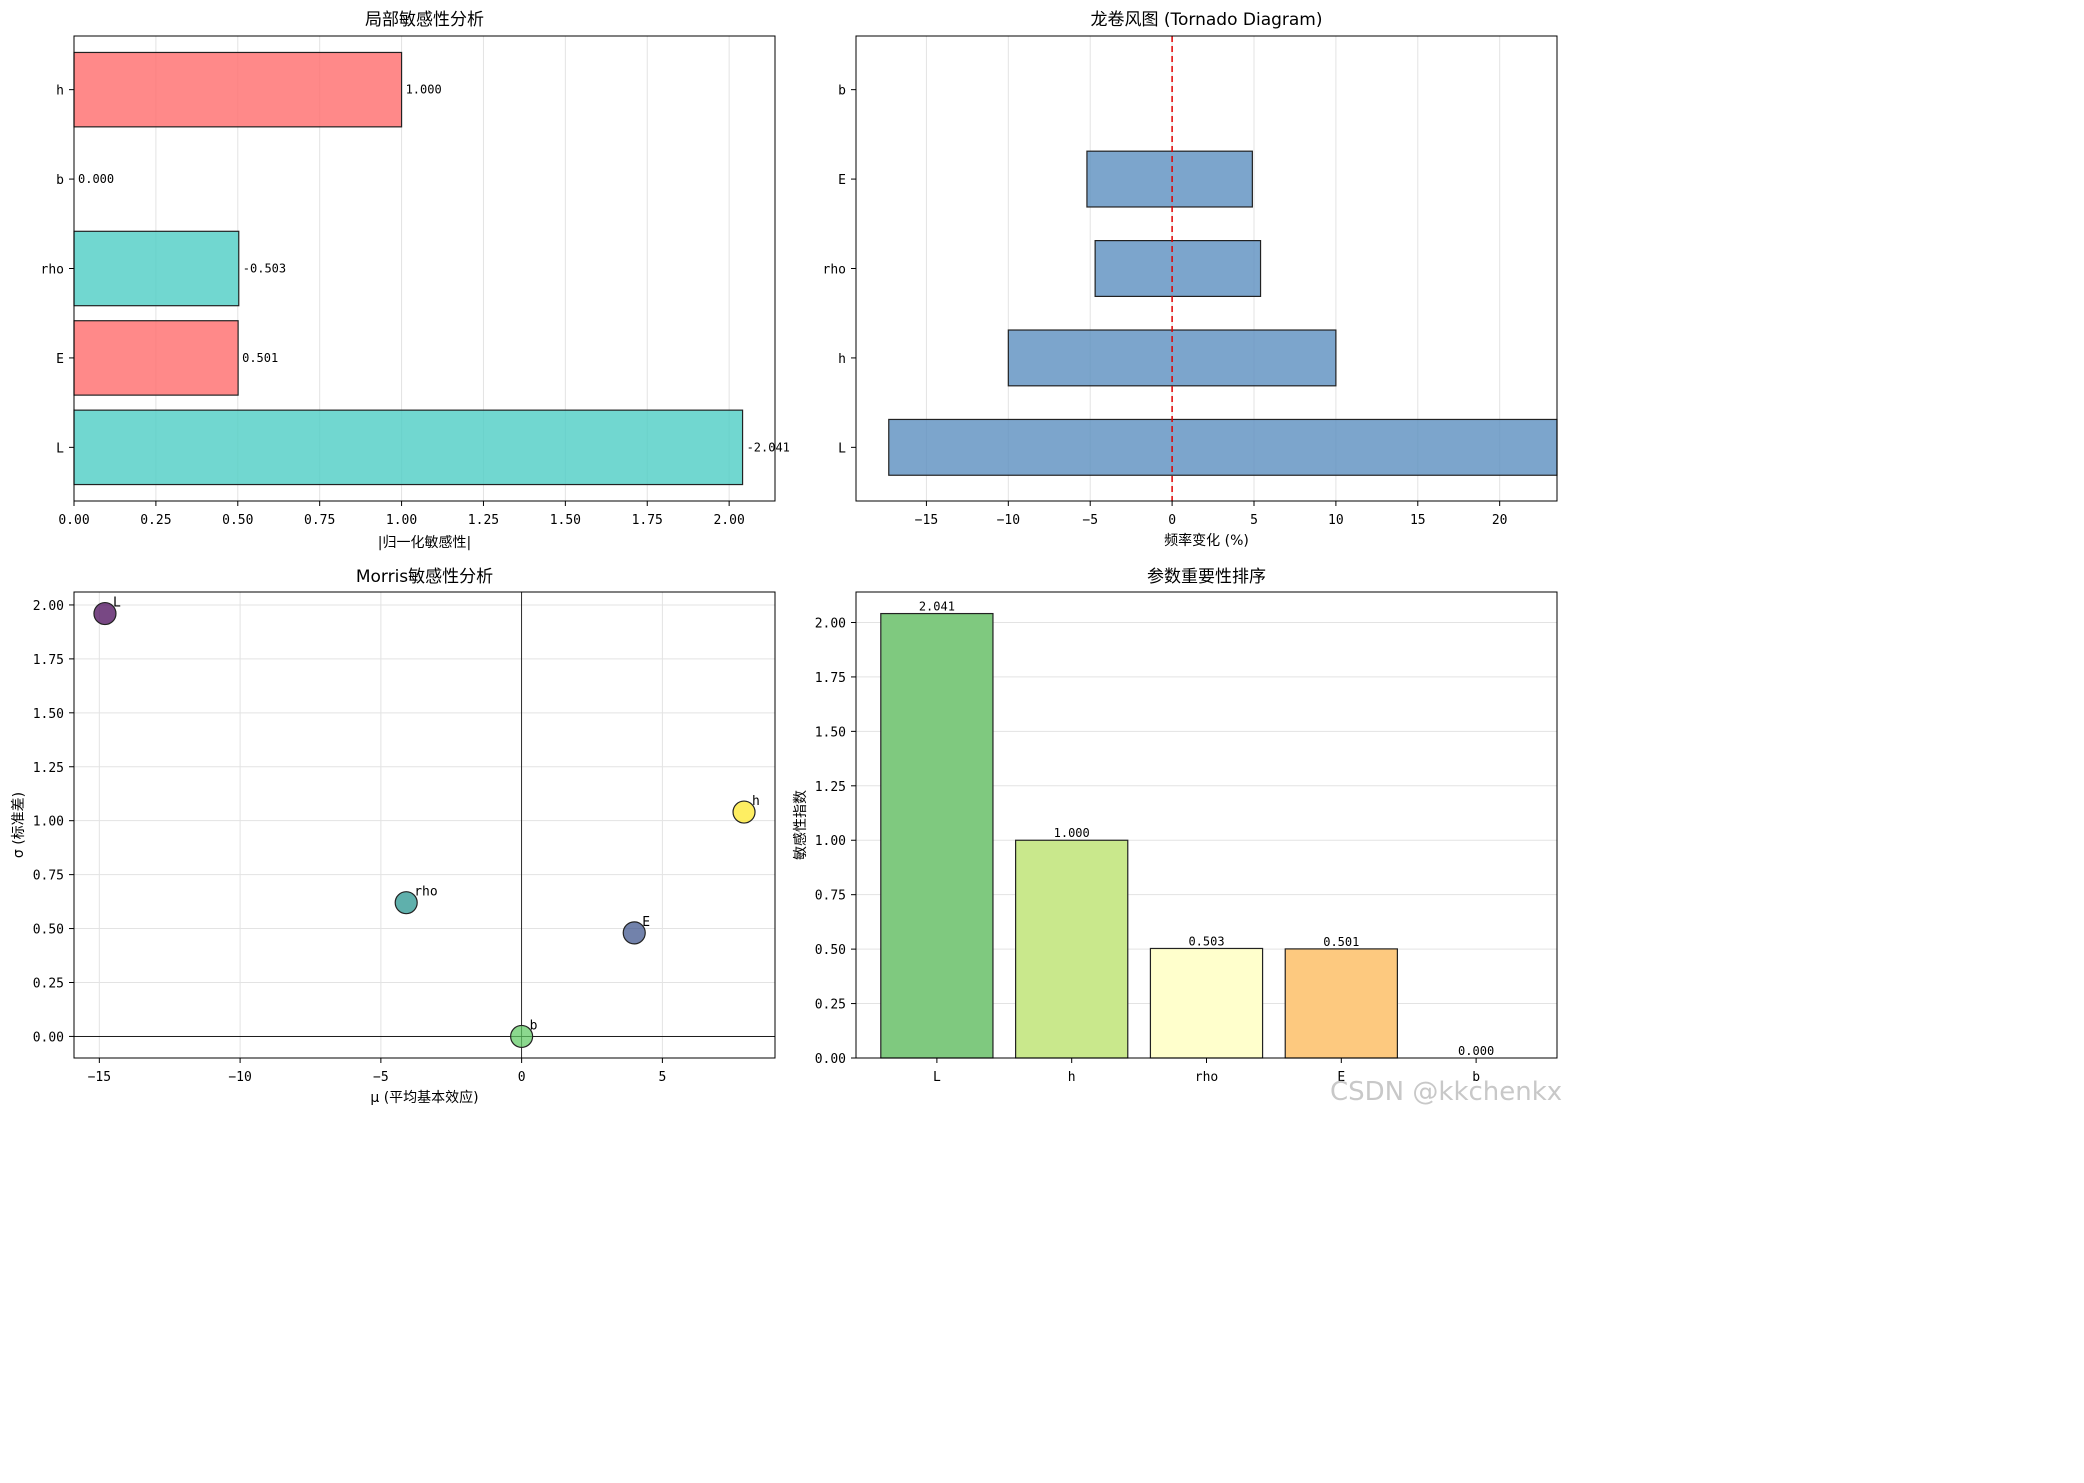 This screenshot has height=1483, width=2084. What do you see at coordinates (1418, 520) in the screenshot?
I see `x-tick-label: 15` at bounding box center [1418, 520].